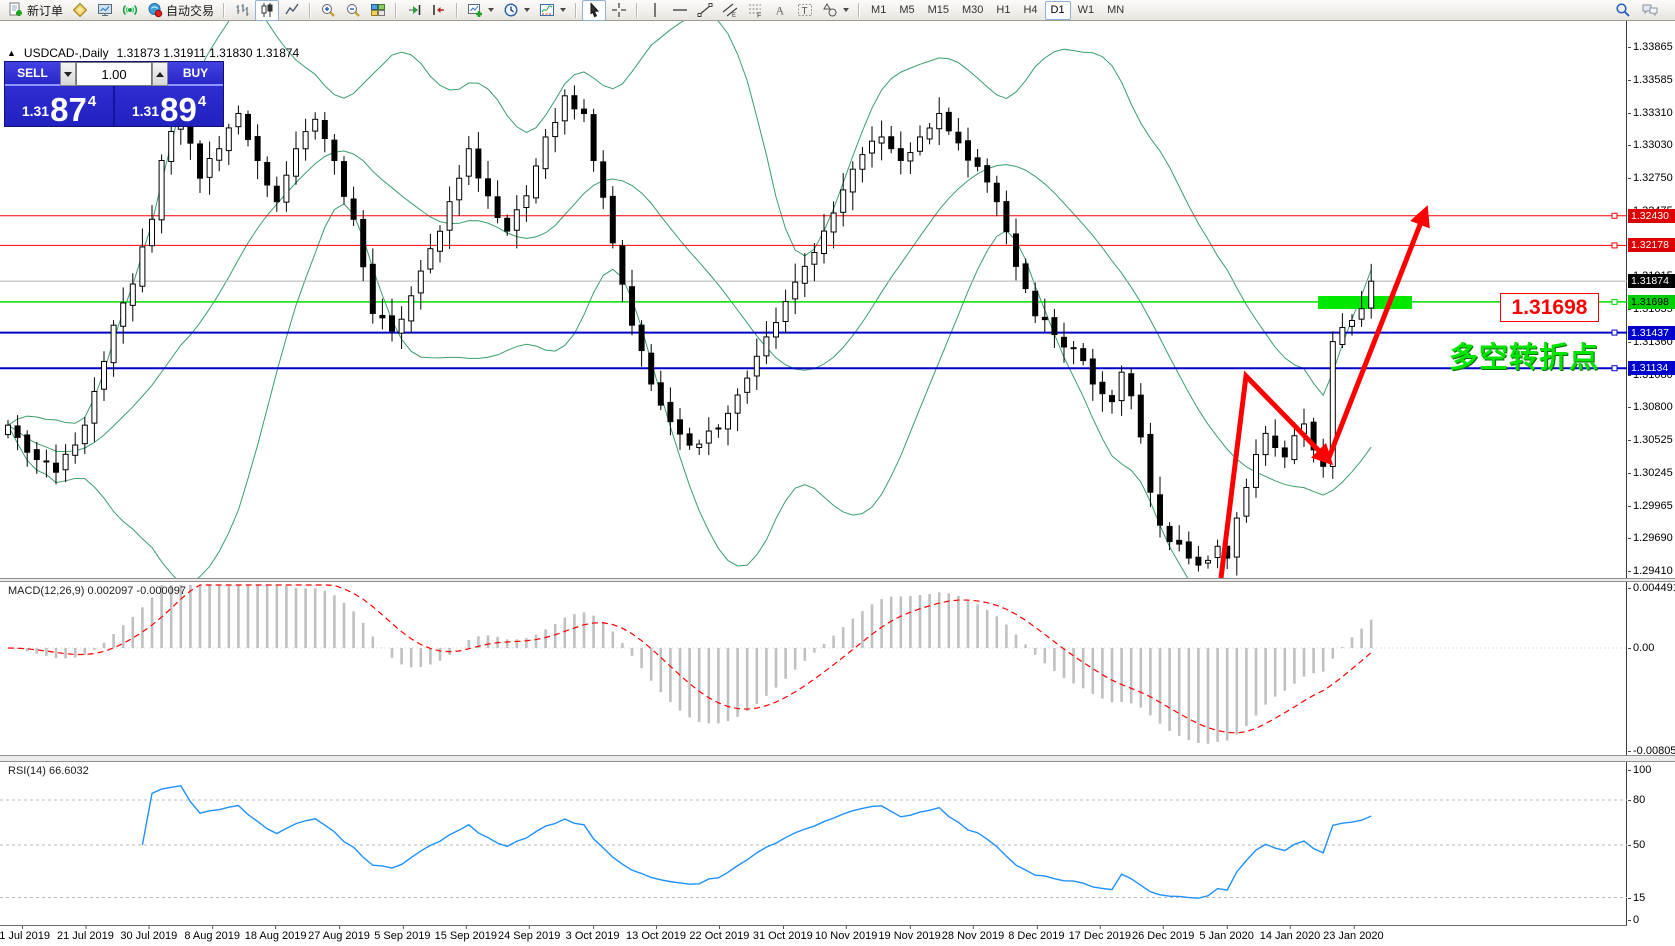 The image size is (1675, 946). I want to click on ohlc-values: 1.31873 1.31911 1.31830 1.31874, so click(208, 53).